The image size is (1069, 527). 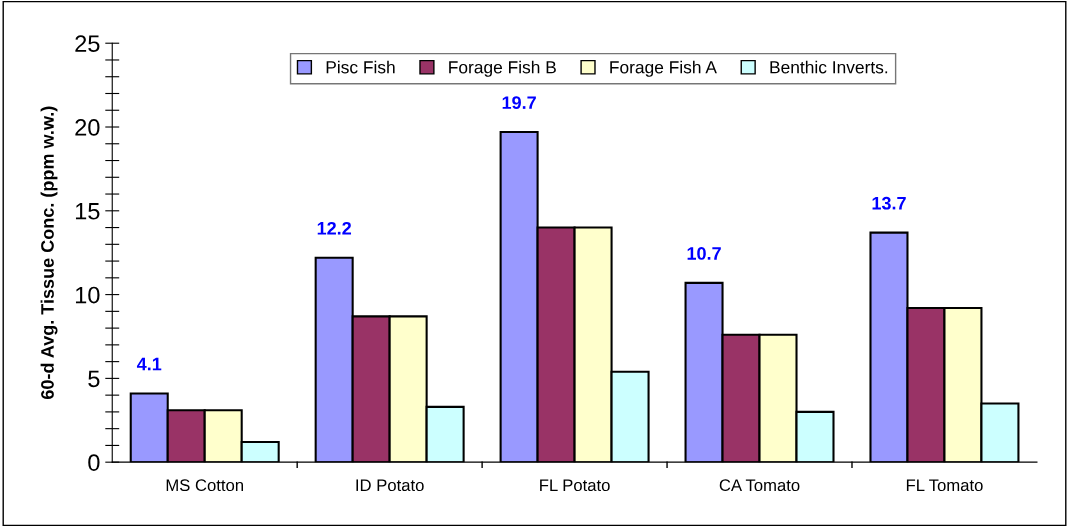 What do you see at coordinates (704, 253) in the screenshot?
I see `data-label: 10.7` at bounding box center [704, 253].